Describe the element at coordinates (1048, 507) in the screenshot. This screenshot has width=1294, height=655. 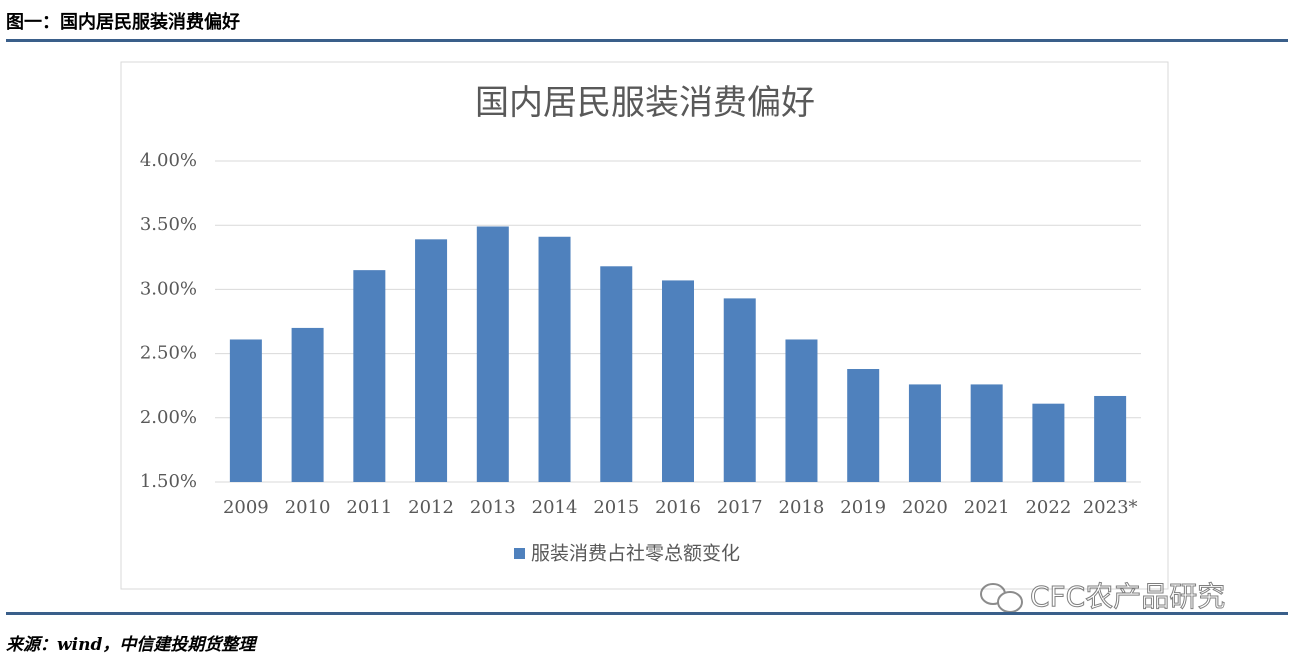
I see `x-tick-label: 2022` at that location.